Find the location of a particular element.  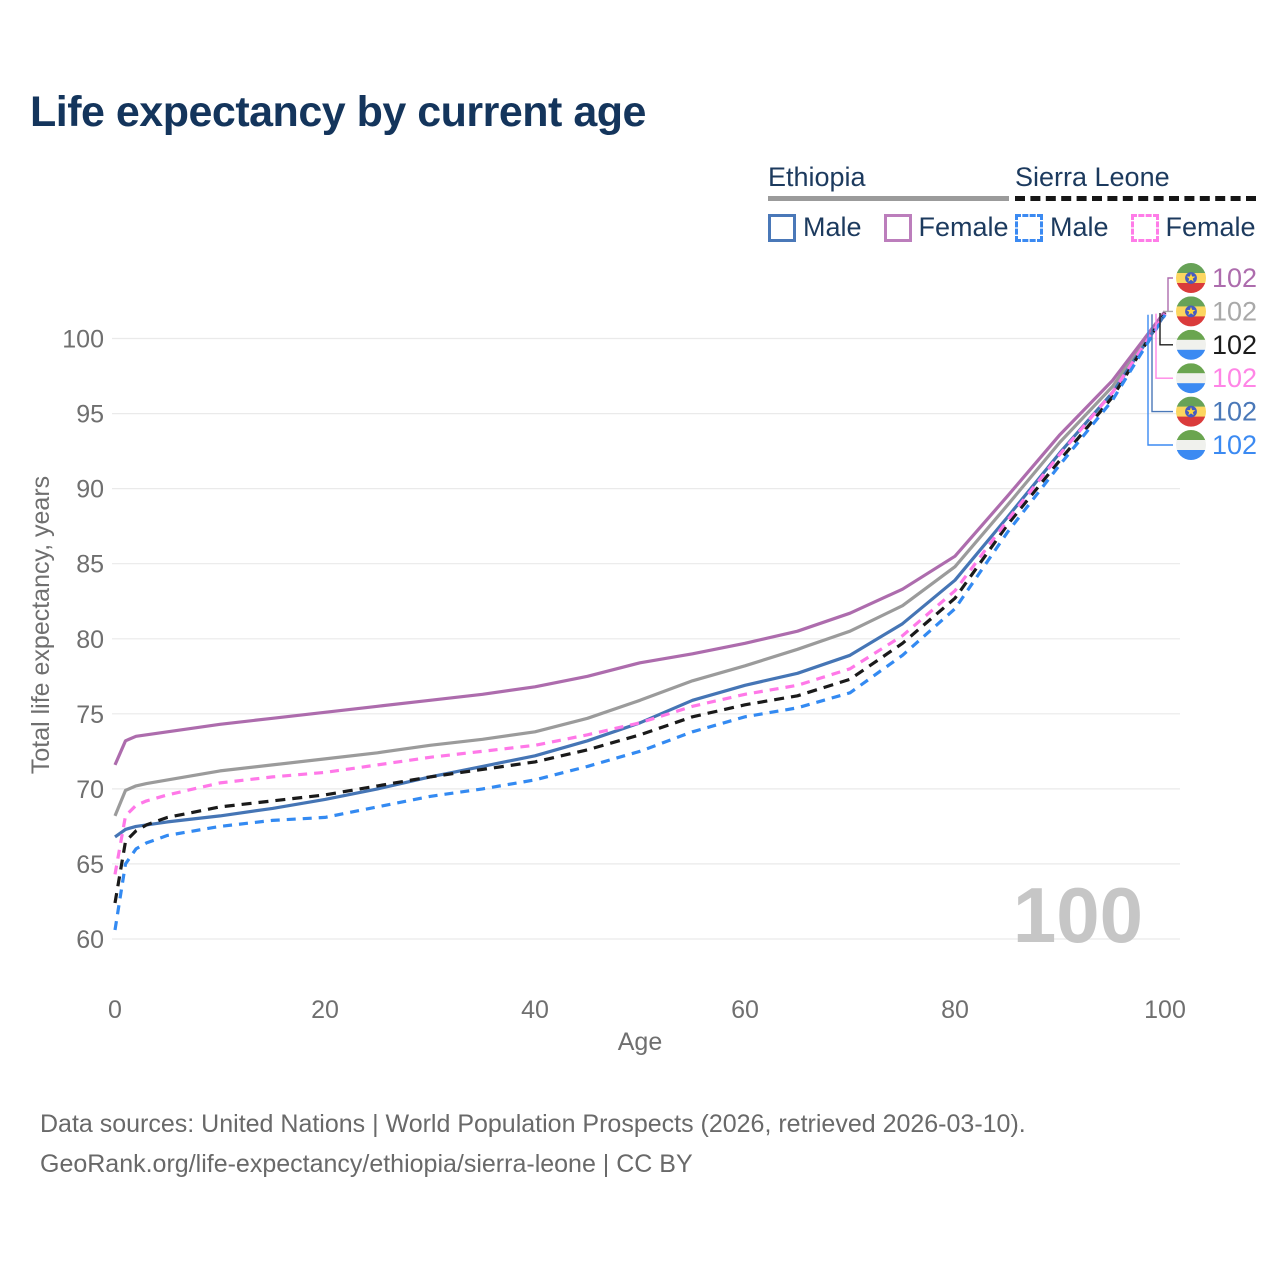

y-tick-label-75: 75 is located at coordinates (90, 715).